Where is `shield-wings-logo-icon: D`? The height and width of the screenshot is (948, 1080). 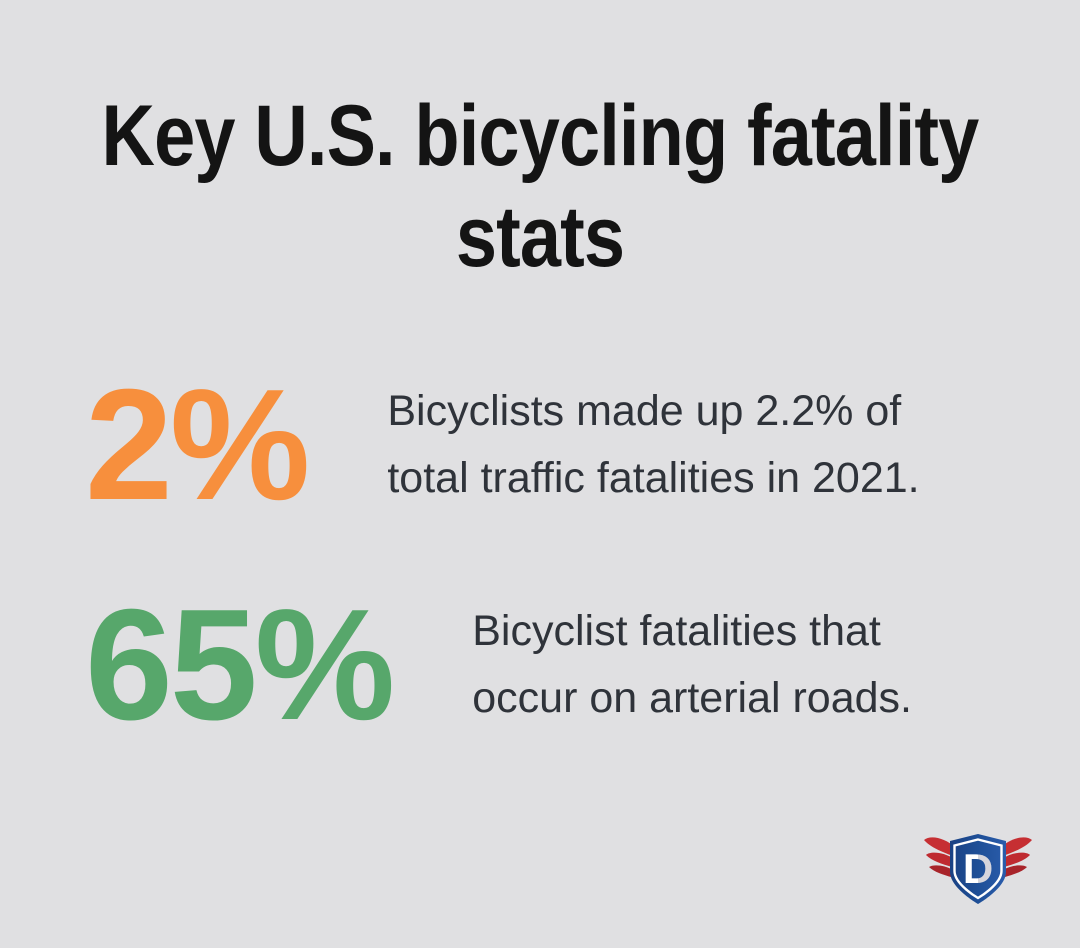
shield-wings-logo-icon: D is located at coordinates (978, 869).